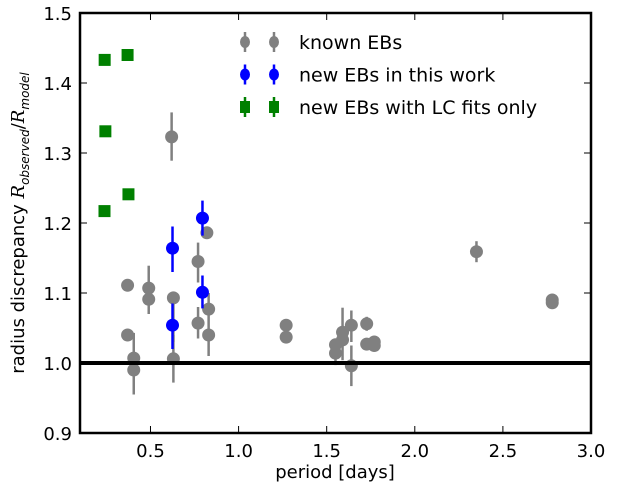 Image resolution: width=618 pixels, height=488 pixels. I want to click on legend-label: new EBs in this work, so click(397, 76).